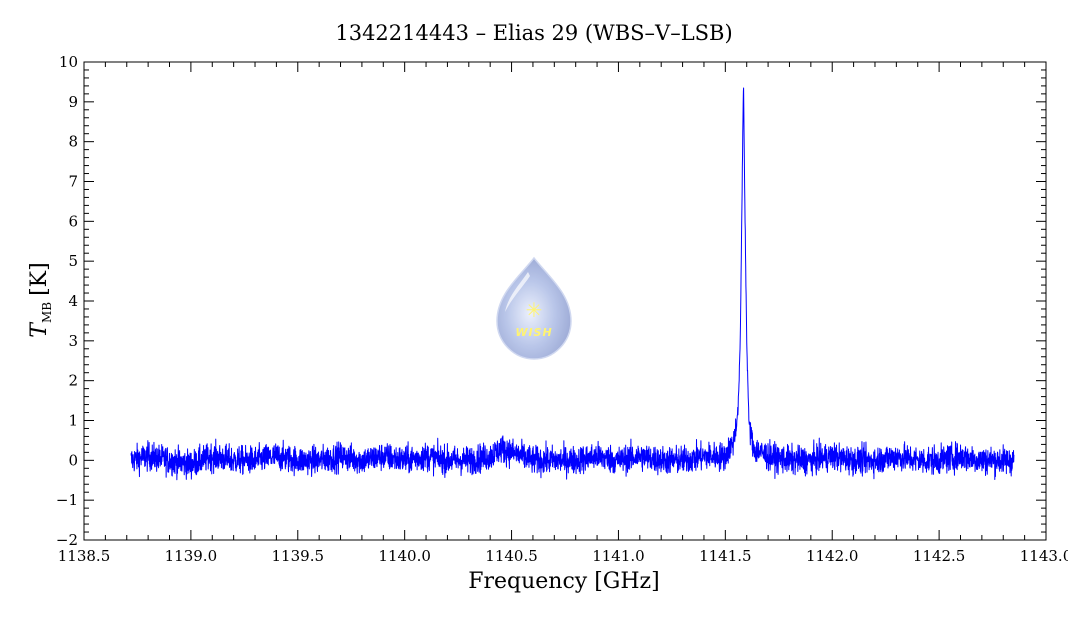  What do you see at coordinates (533, 33) in the screenshot?
I see `chart-title: 1342214443 – Elias 29 (WBS–V–LSB)` at bounding box center [533, 33].